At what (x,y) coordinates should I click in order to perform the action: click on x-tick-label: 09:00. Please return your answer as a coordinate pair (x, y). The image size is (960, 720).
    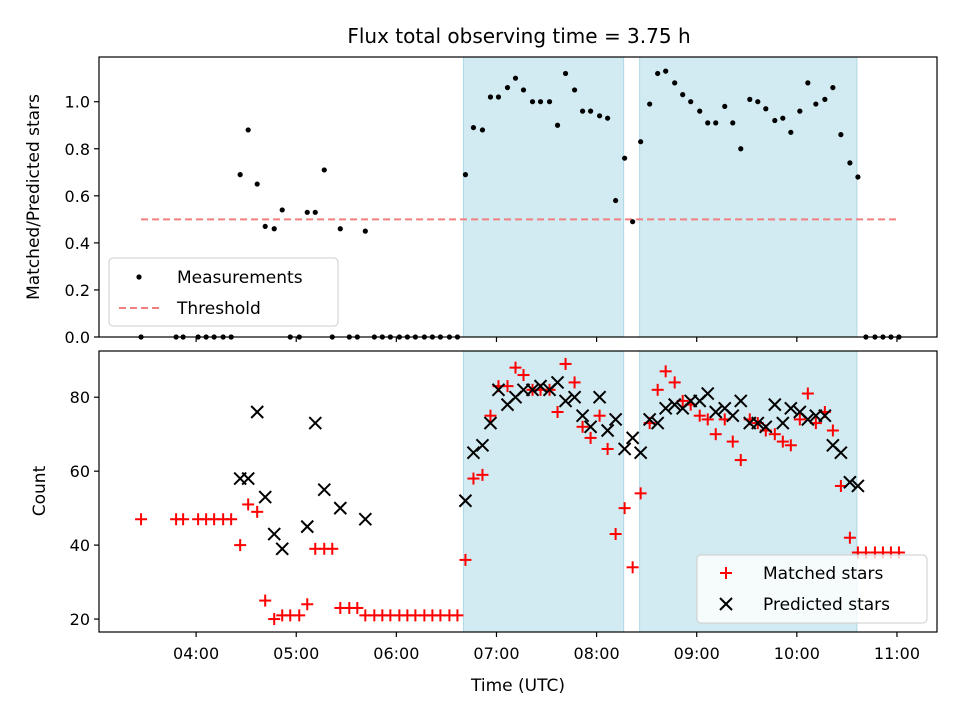
    Looking at the image, I should click on (697, 653).